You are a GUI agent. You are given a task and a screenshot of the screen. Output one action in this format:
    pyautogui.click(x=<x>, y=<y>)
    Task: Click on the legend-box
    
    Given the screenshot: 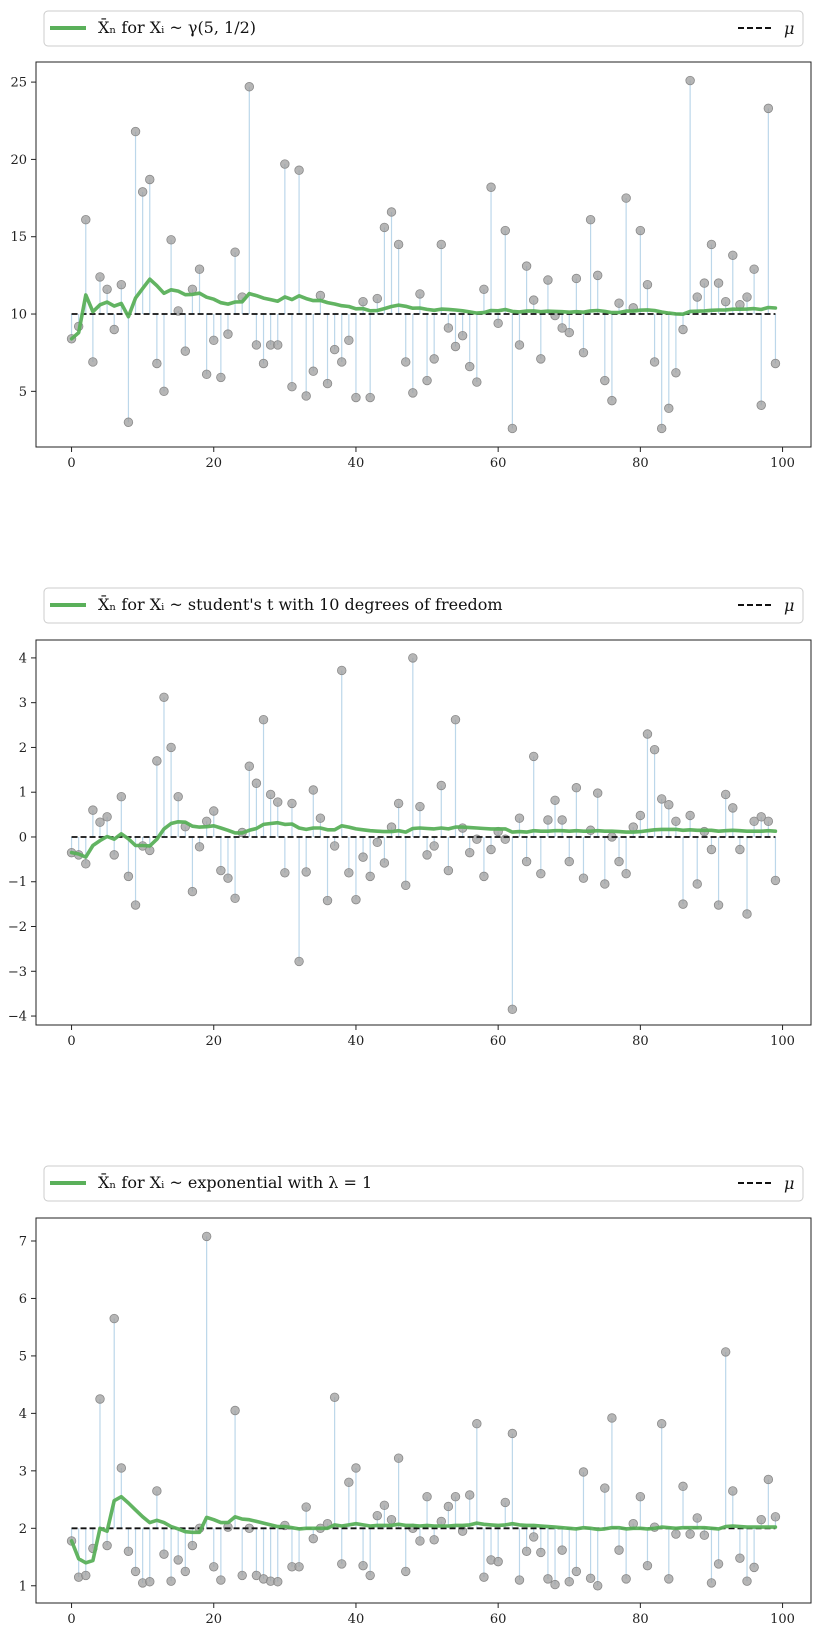 What is the action you would take?
    pyautogui.click(x=423, y=605)
    